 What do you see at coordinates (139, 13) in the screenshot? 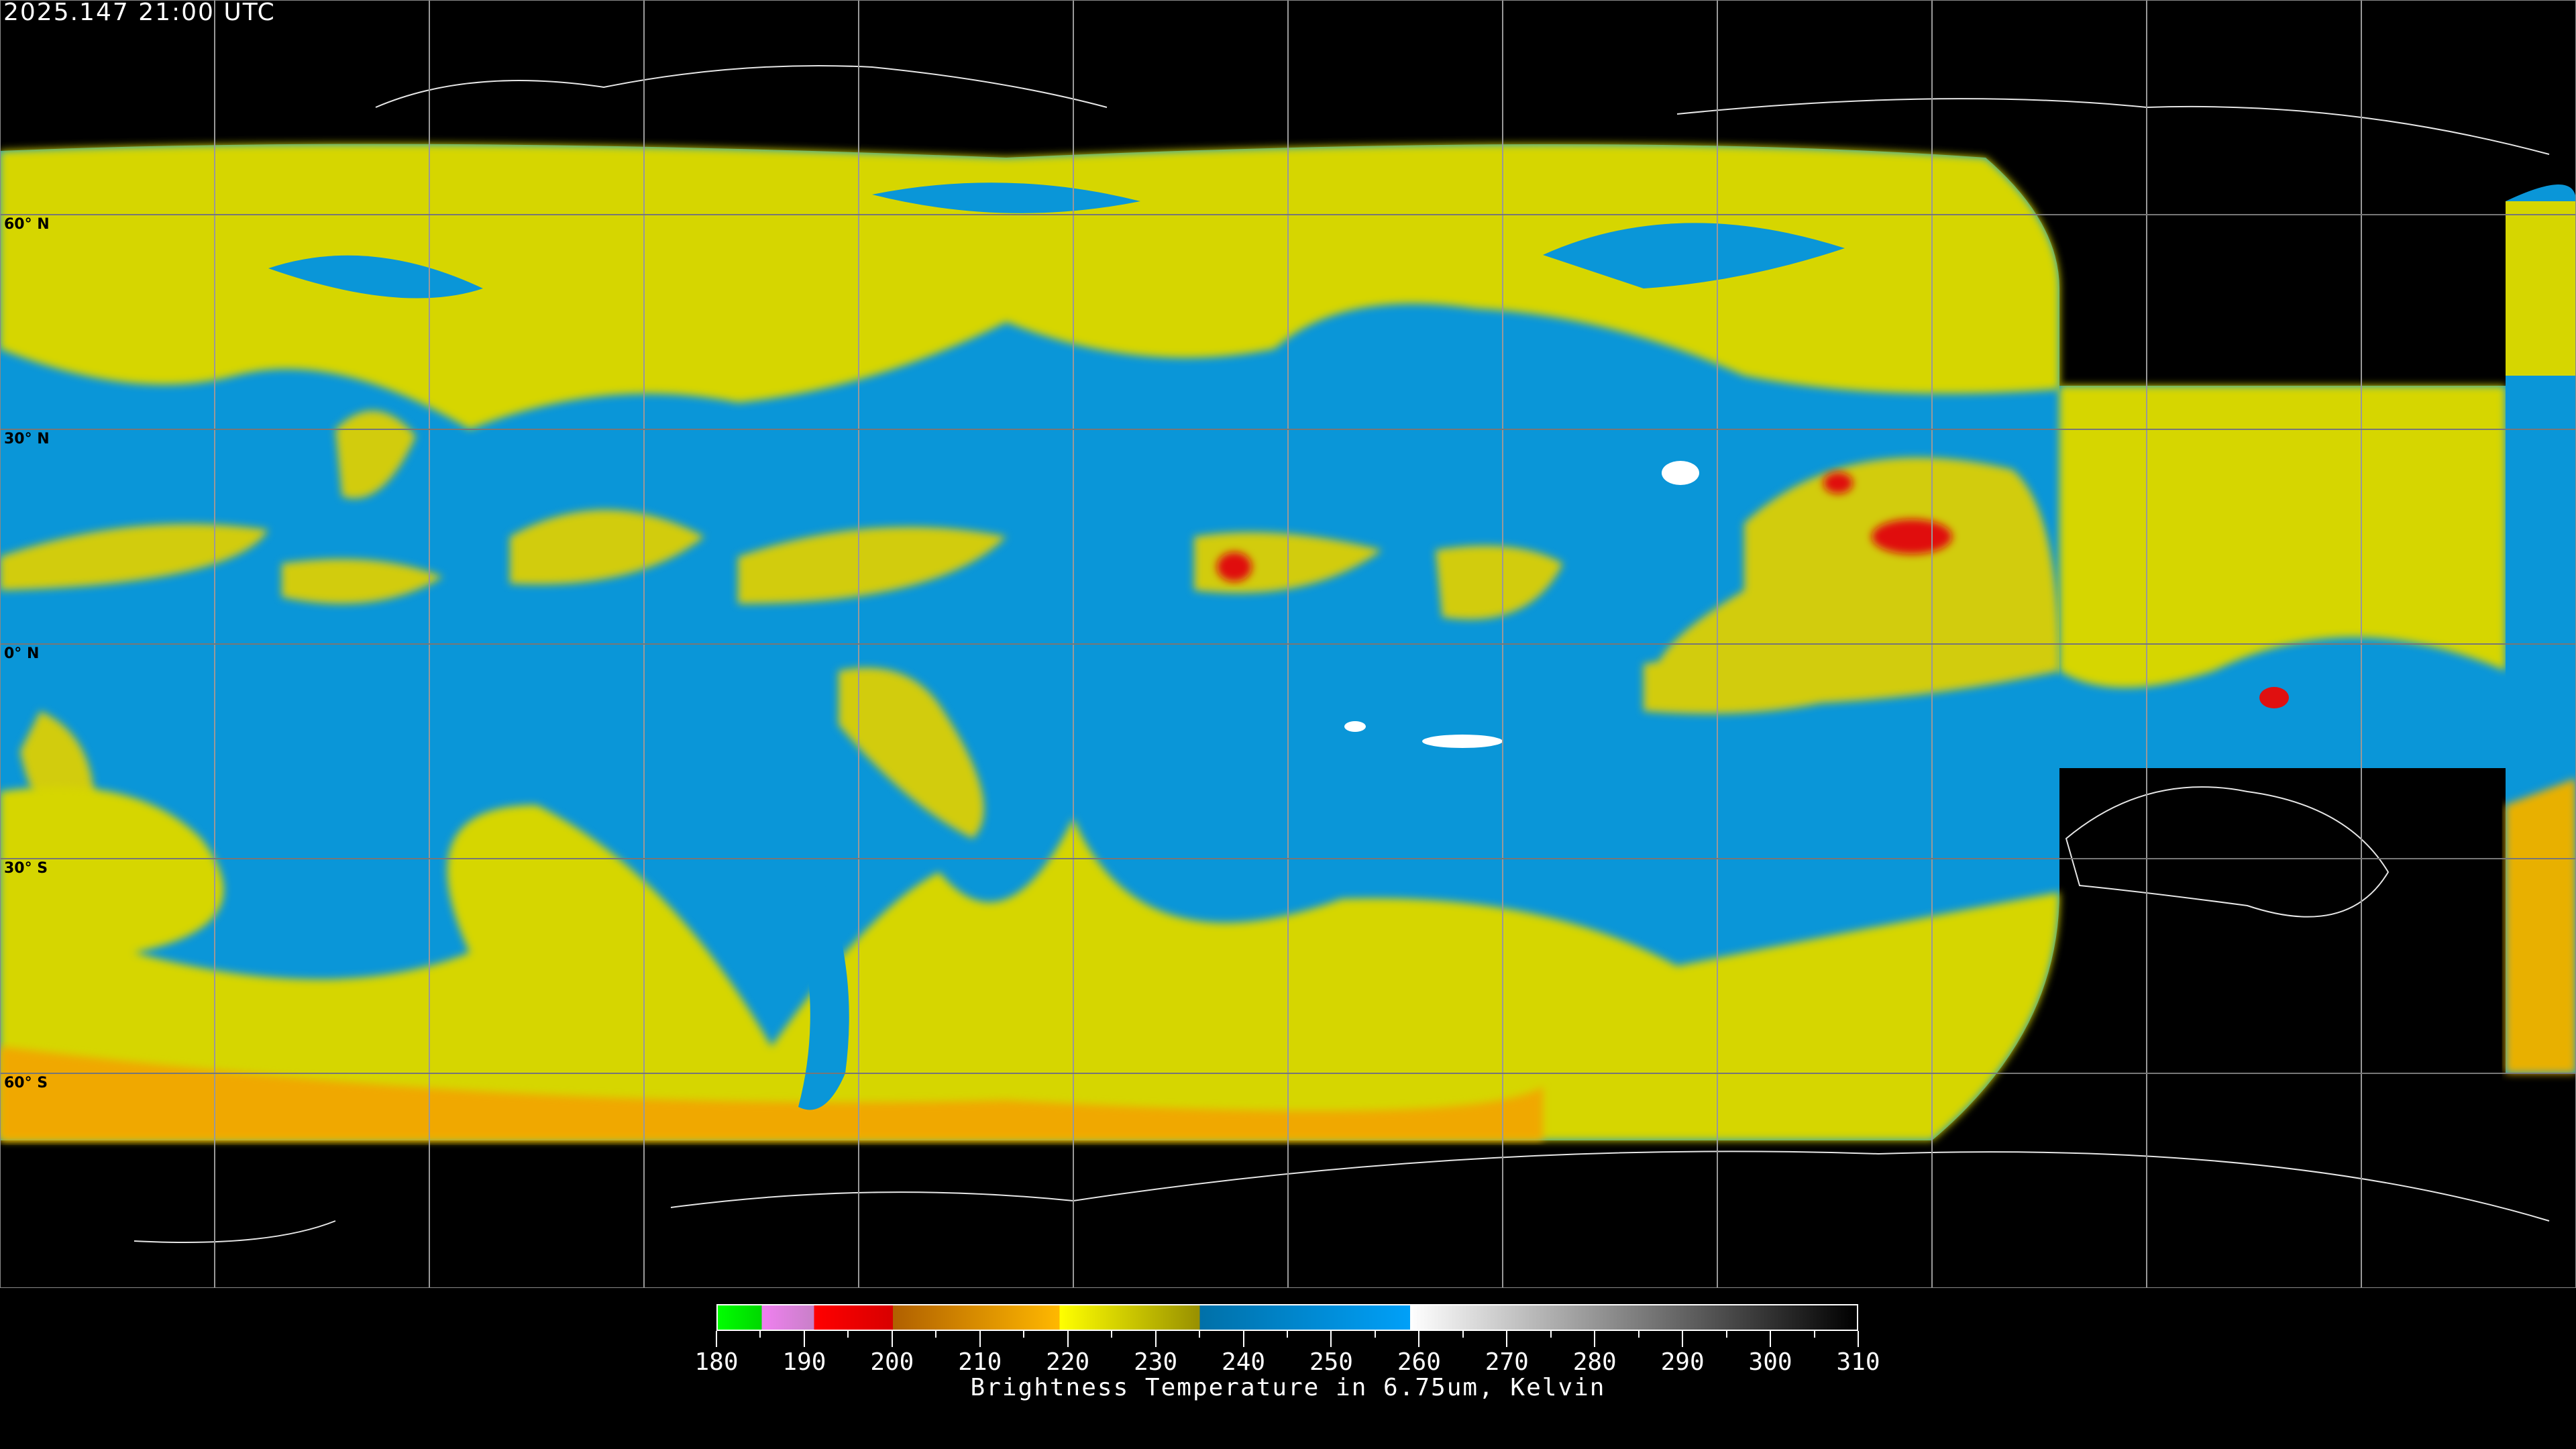
I see `timestamp: 2025.147 21:00 UTC` at bounding box center [139, 13].